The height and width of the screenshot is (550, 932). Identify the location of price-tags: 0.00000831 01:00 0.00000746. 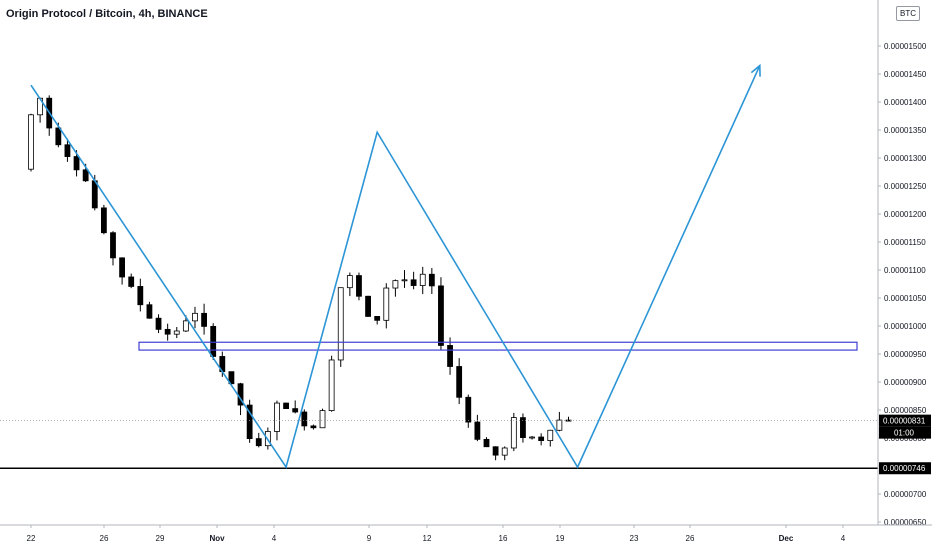
(905, 444).